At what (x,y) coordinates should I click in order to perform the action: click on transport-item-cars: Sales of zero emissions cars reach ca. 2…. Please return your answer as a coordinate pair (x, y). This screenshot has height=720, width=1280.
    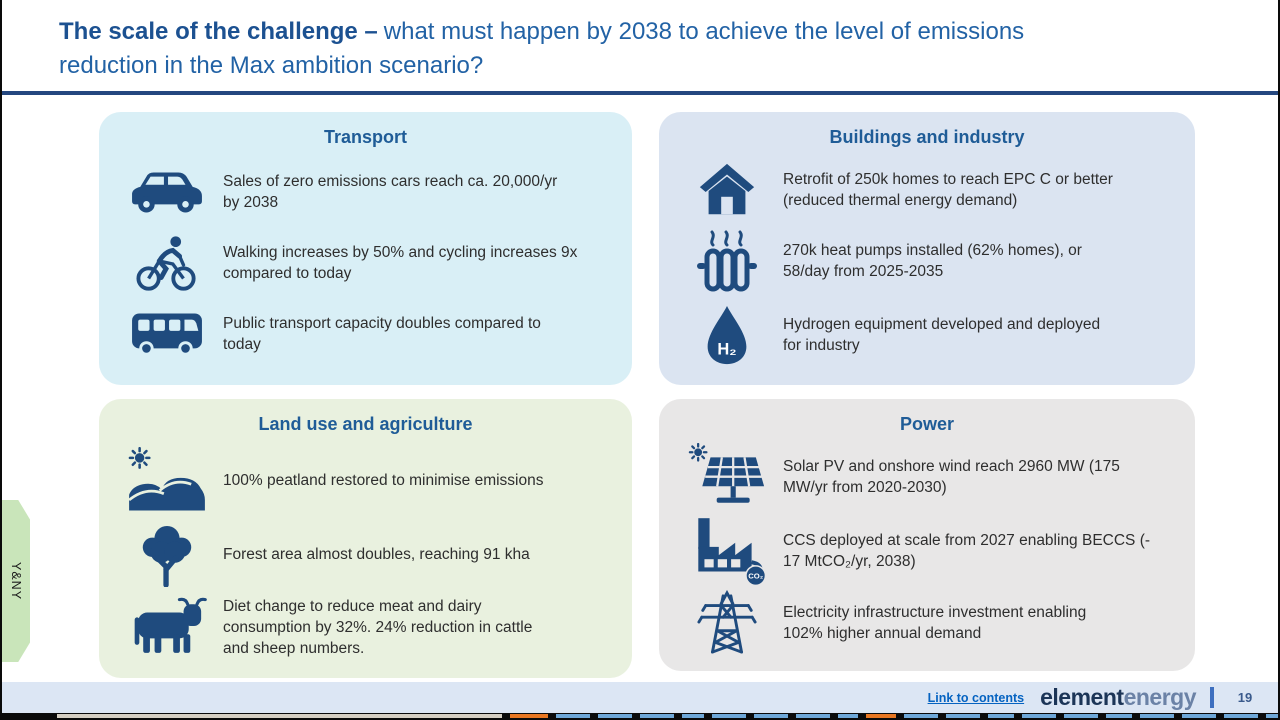
    Looking at the image, I should click on (364, 192).